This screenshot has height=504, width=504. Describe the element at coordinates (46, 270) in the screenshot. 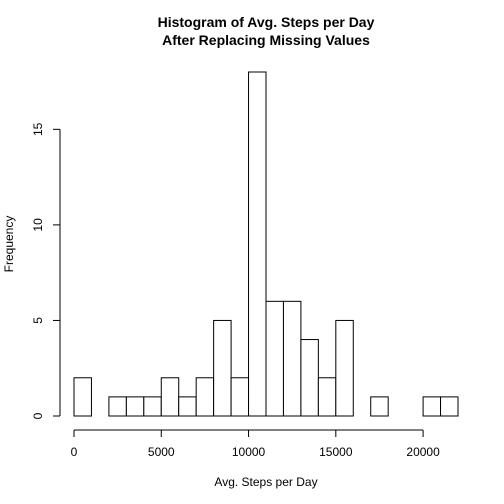

I see `y-axis: 0 5 10 15` at that location.